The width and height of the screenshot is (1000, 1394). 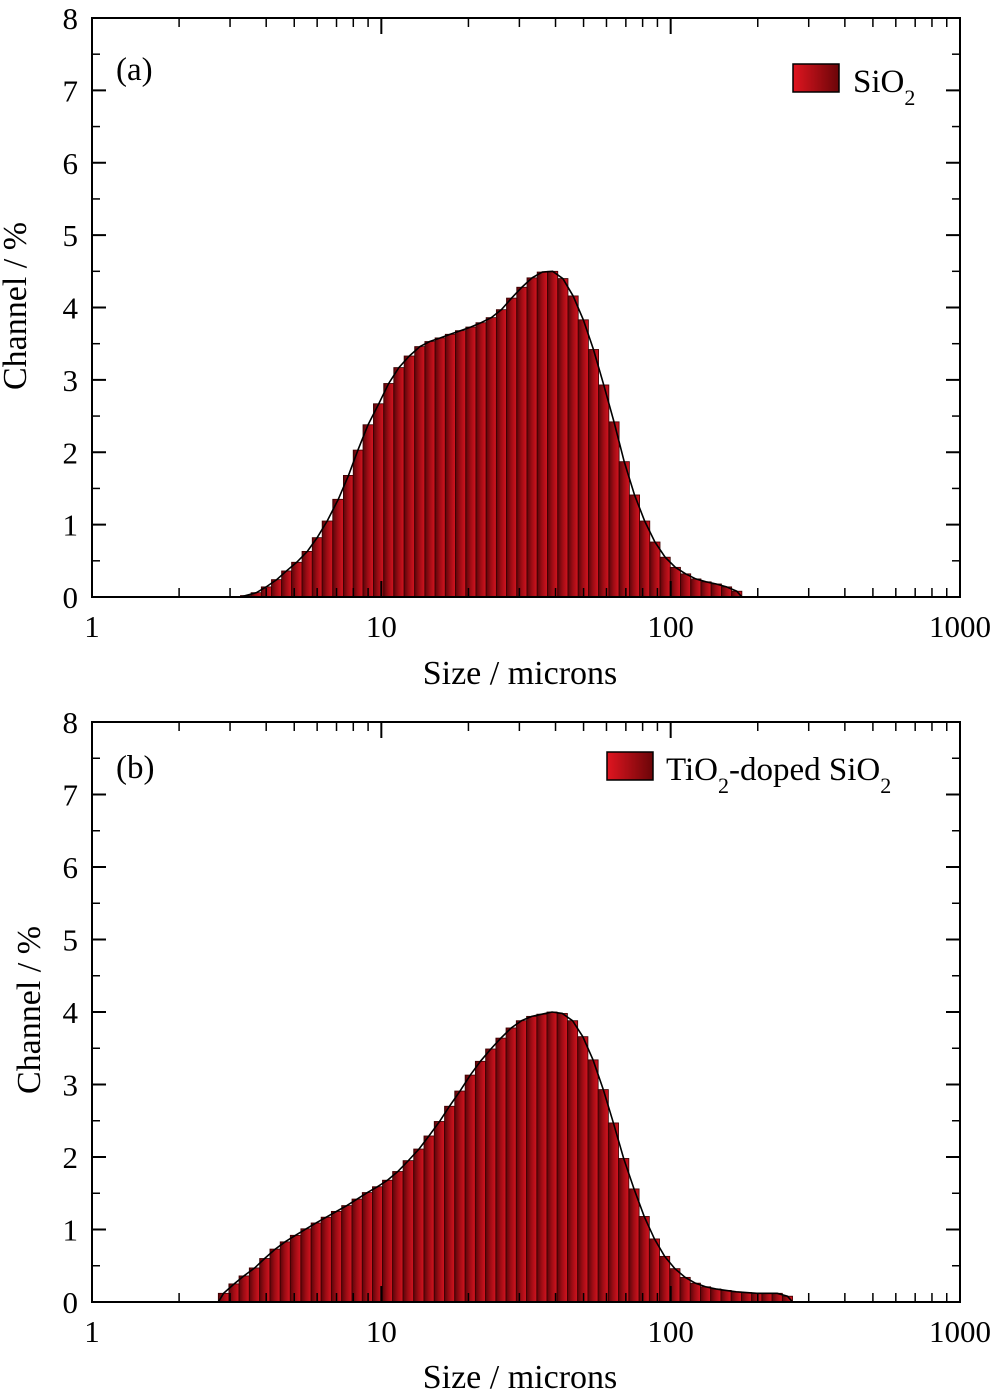 I want to click on legend-label-b: TiO2-doped SiO2, so click(x=778, y=775).